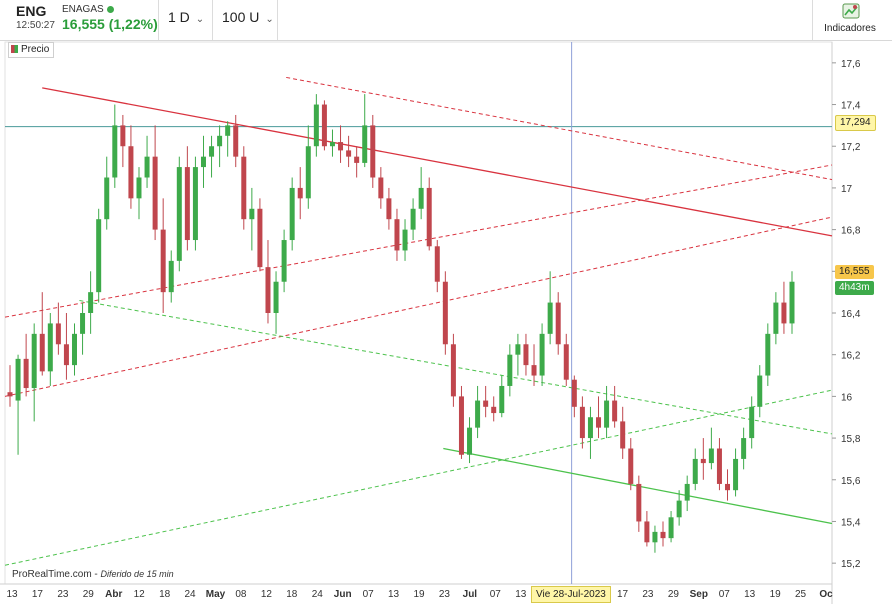 This screenshot has width=892, height=607. Describe the element at coordinates (851, 522) in the screenshot. I see `y-tick-label: 15,4` at that location.